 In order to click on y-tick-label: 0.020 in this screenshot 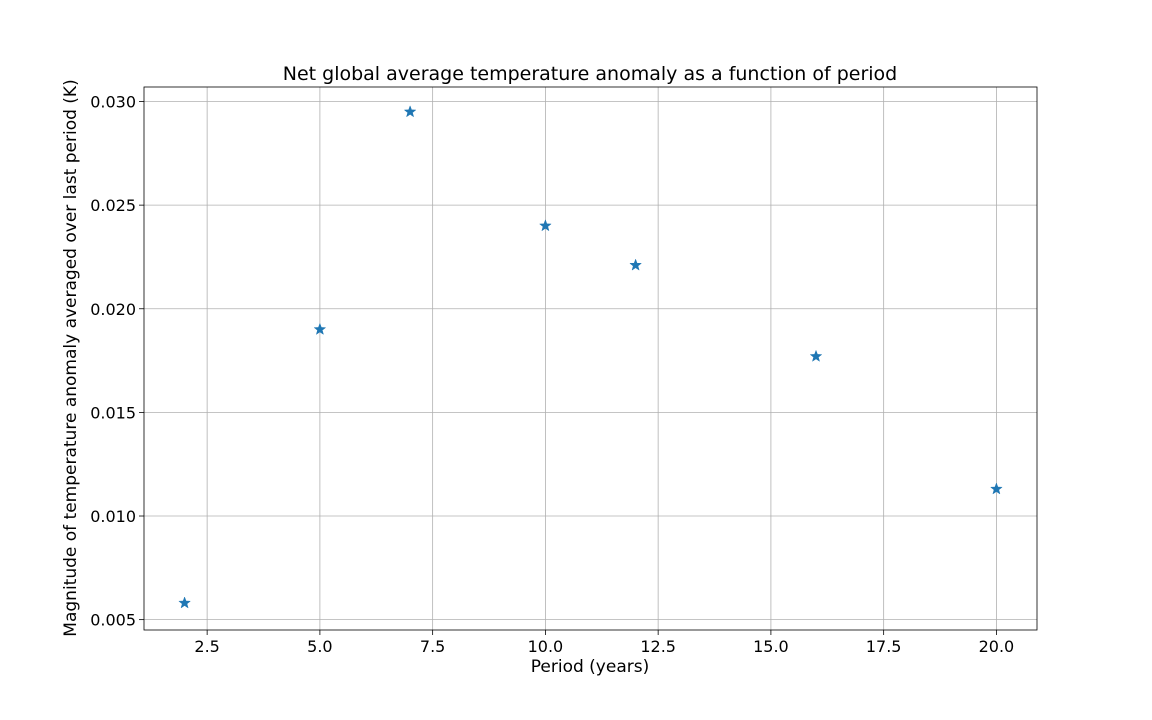, I will do `click(113, 309)`.